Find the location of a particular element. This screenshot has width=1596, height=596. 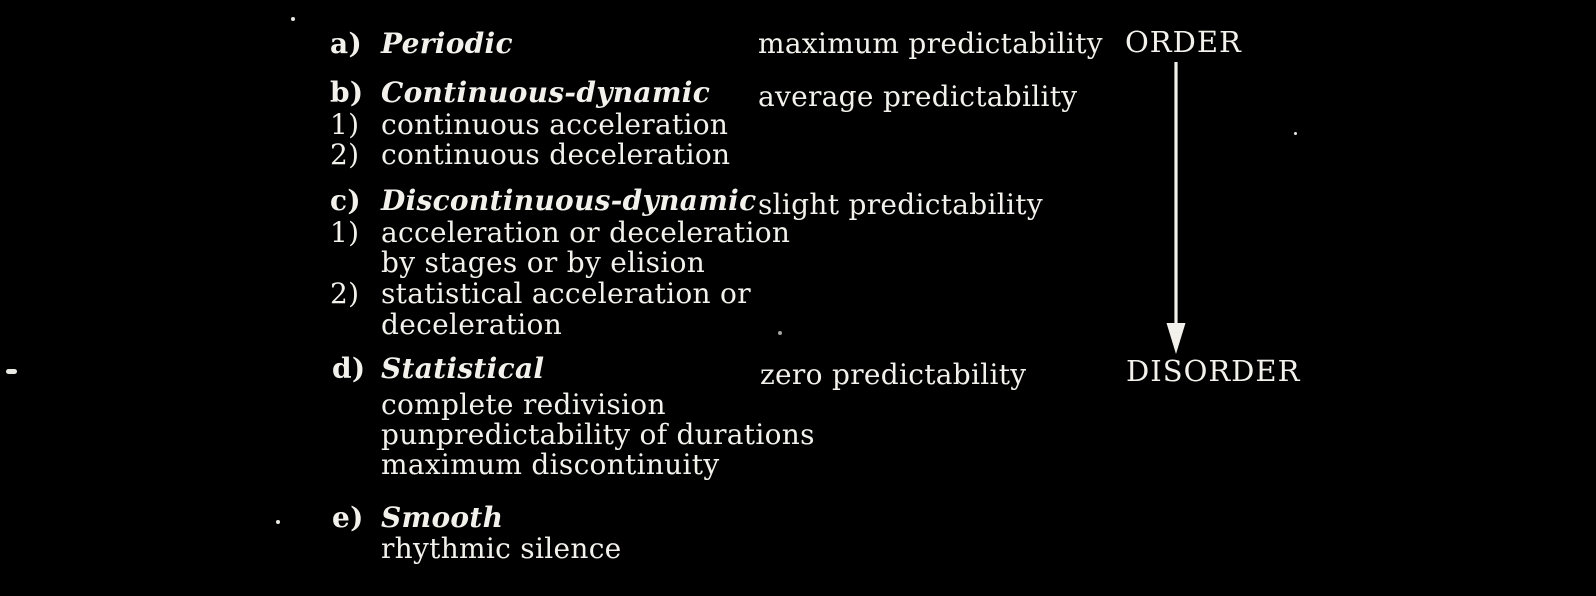

item-c-sub1-cont: by stages or by elision is located at coordinates (543, 262).